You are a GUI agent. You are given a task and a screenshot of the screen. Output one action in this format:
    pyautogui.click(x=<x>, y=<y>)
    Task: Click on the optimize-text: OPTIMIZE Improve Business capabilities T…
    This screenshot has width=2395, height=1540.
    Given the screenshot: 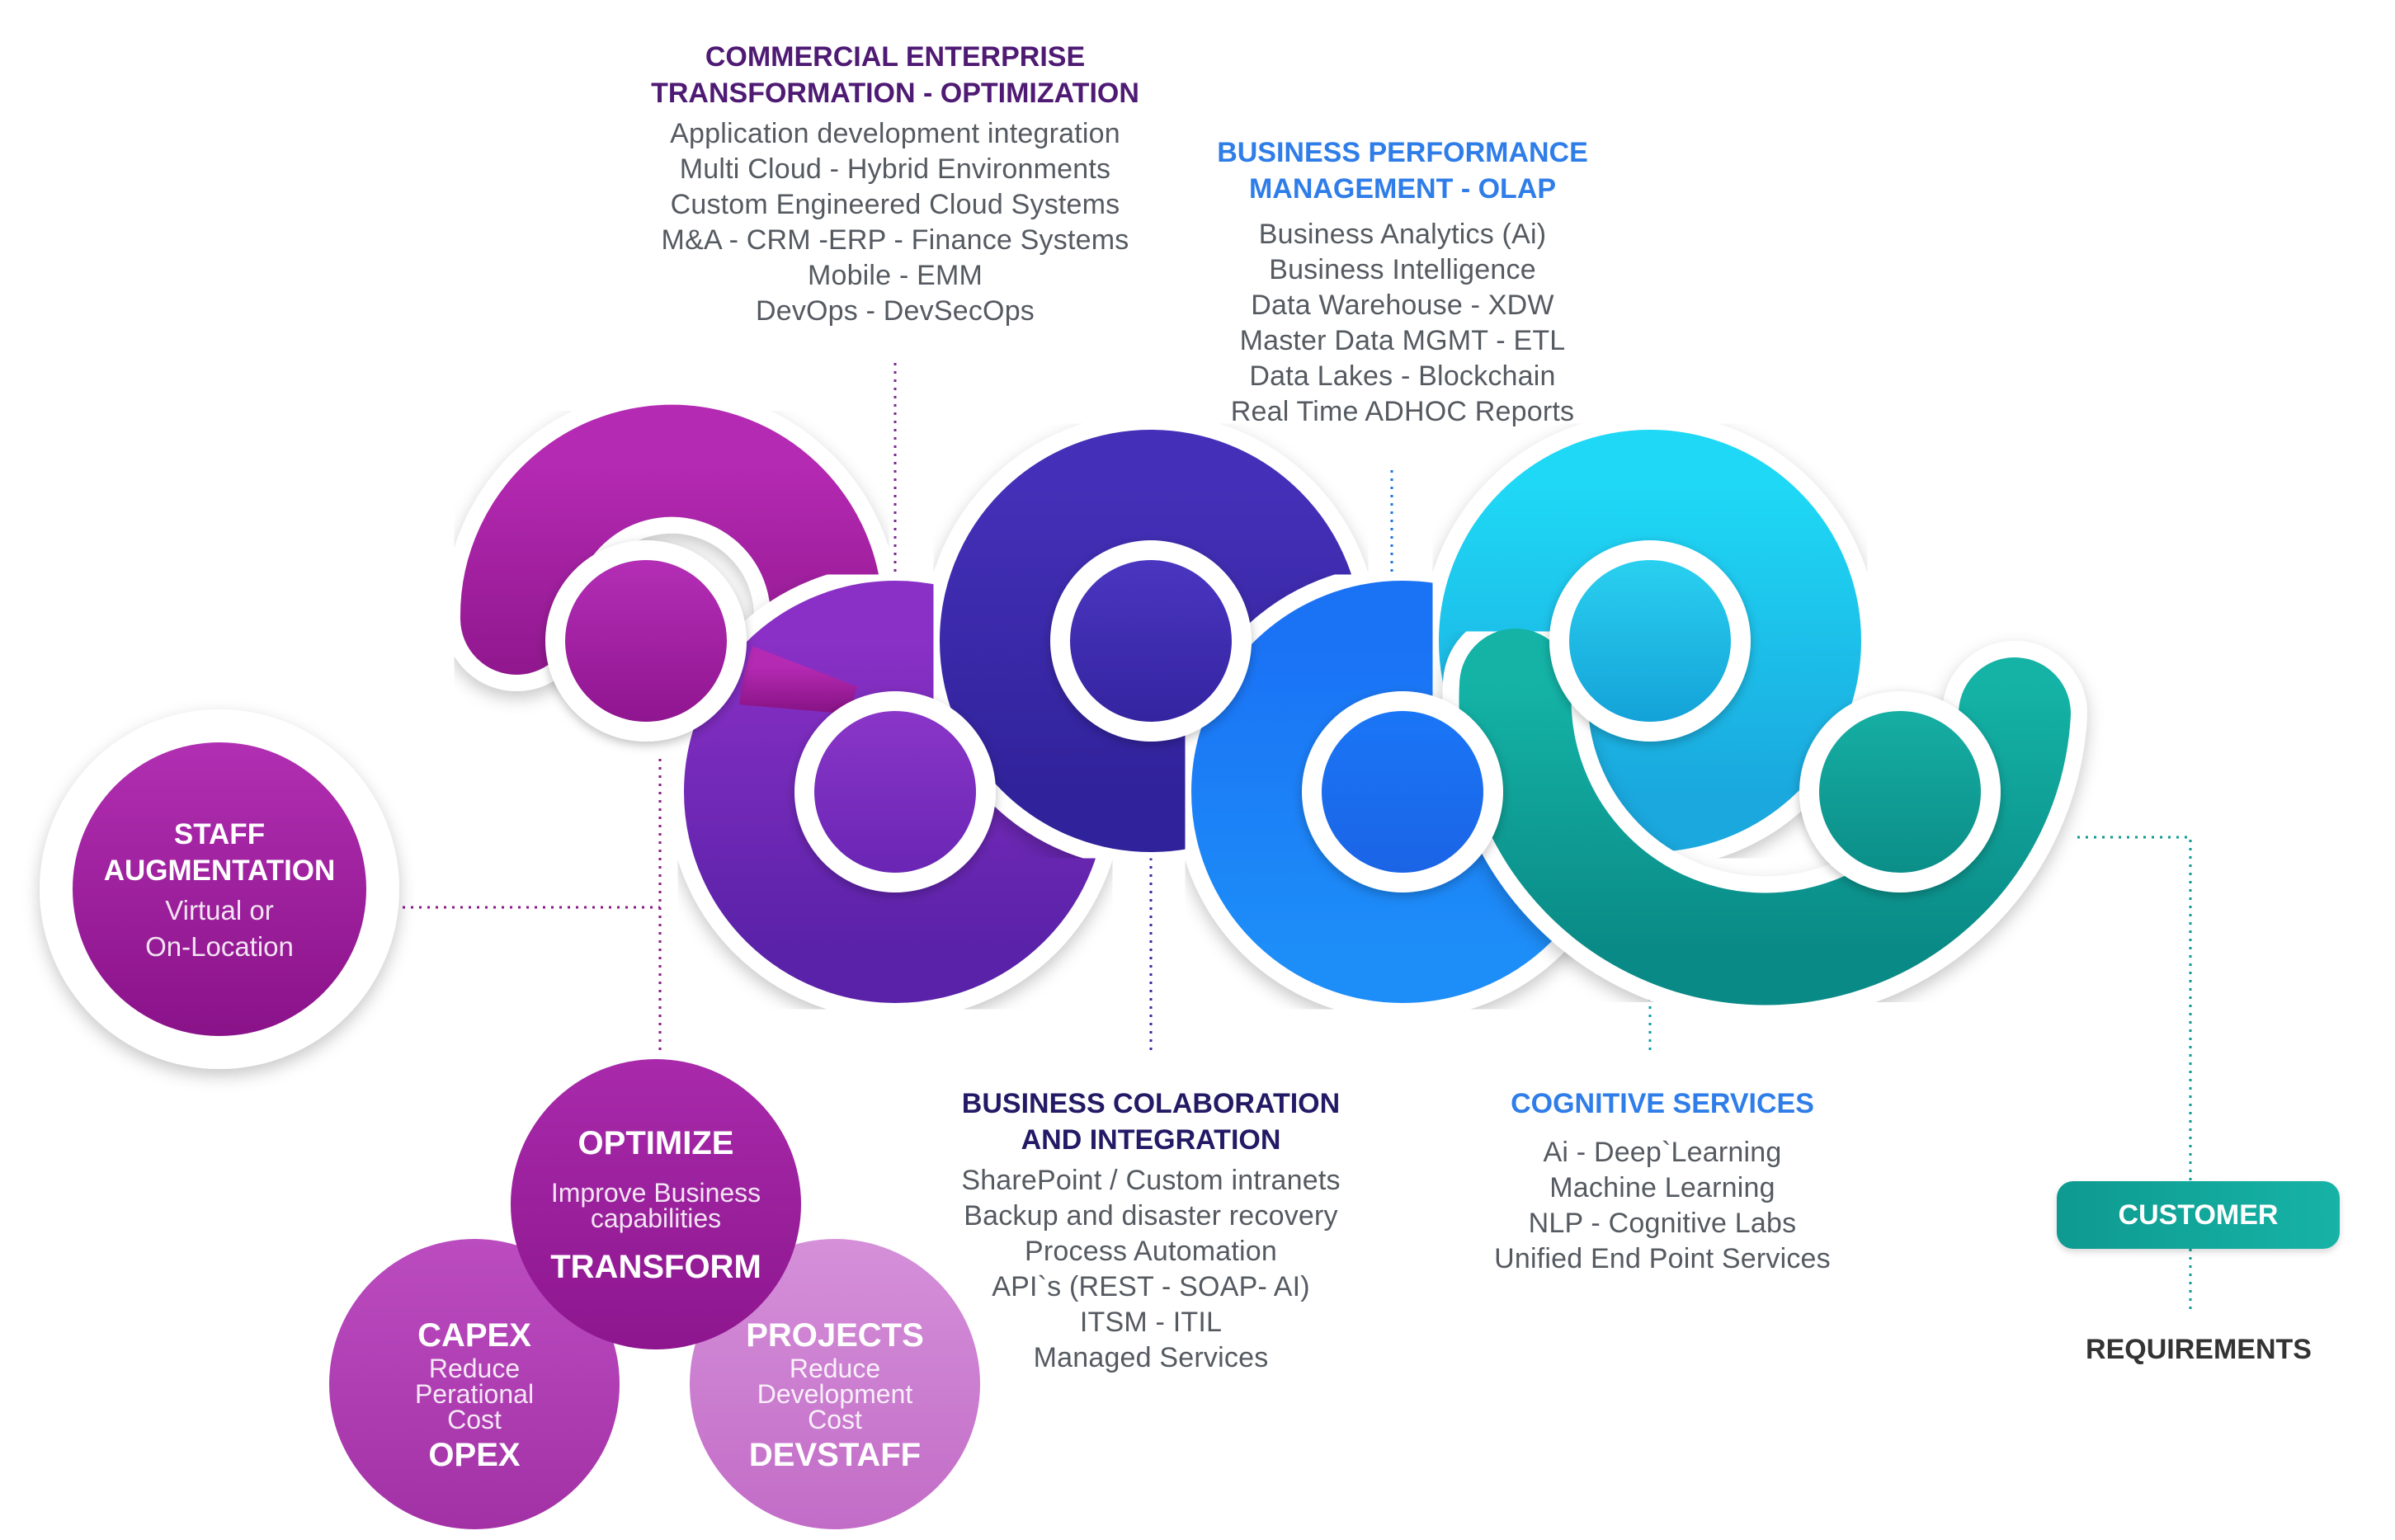 What is the action you would take?
    pyautogui.click(x=656, y=1205)
    